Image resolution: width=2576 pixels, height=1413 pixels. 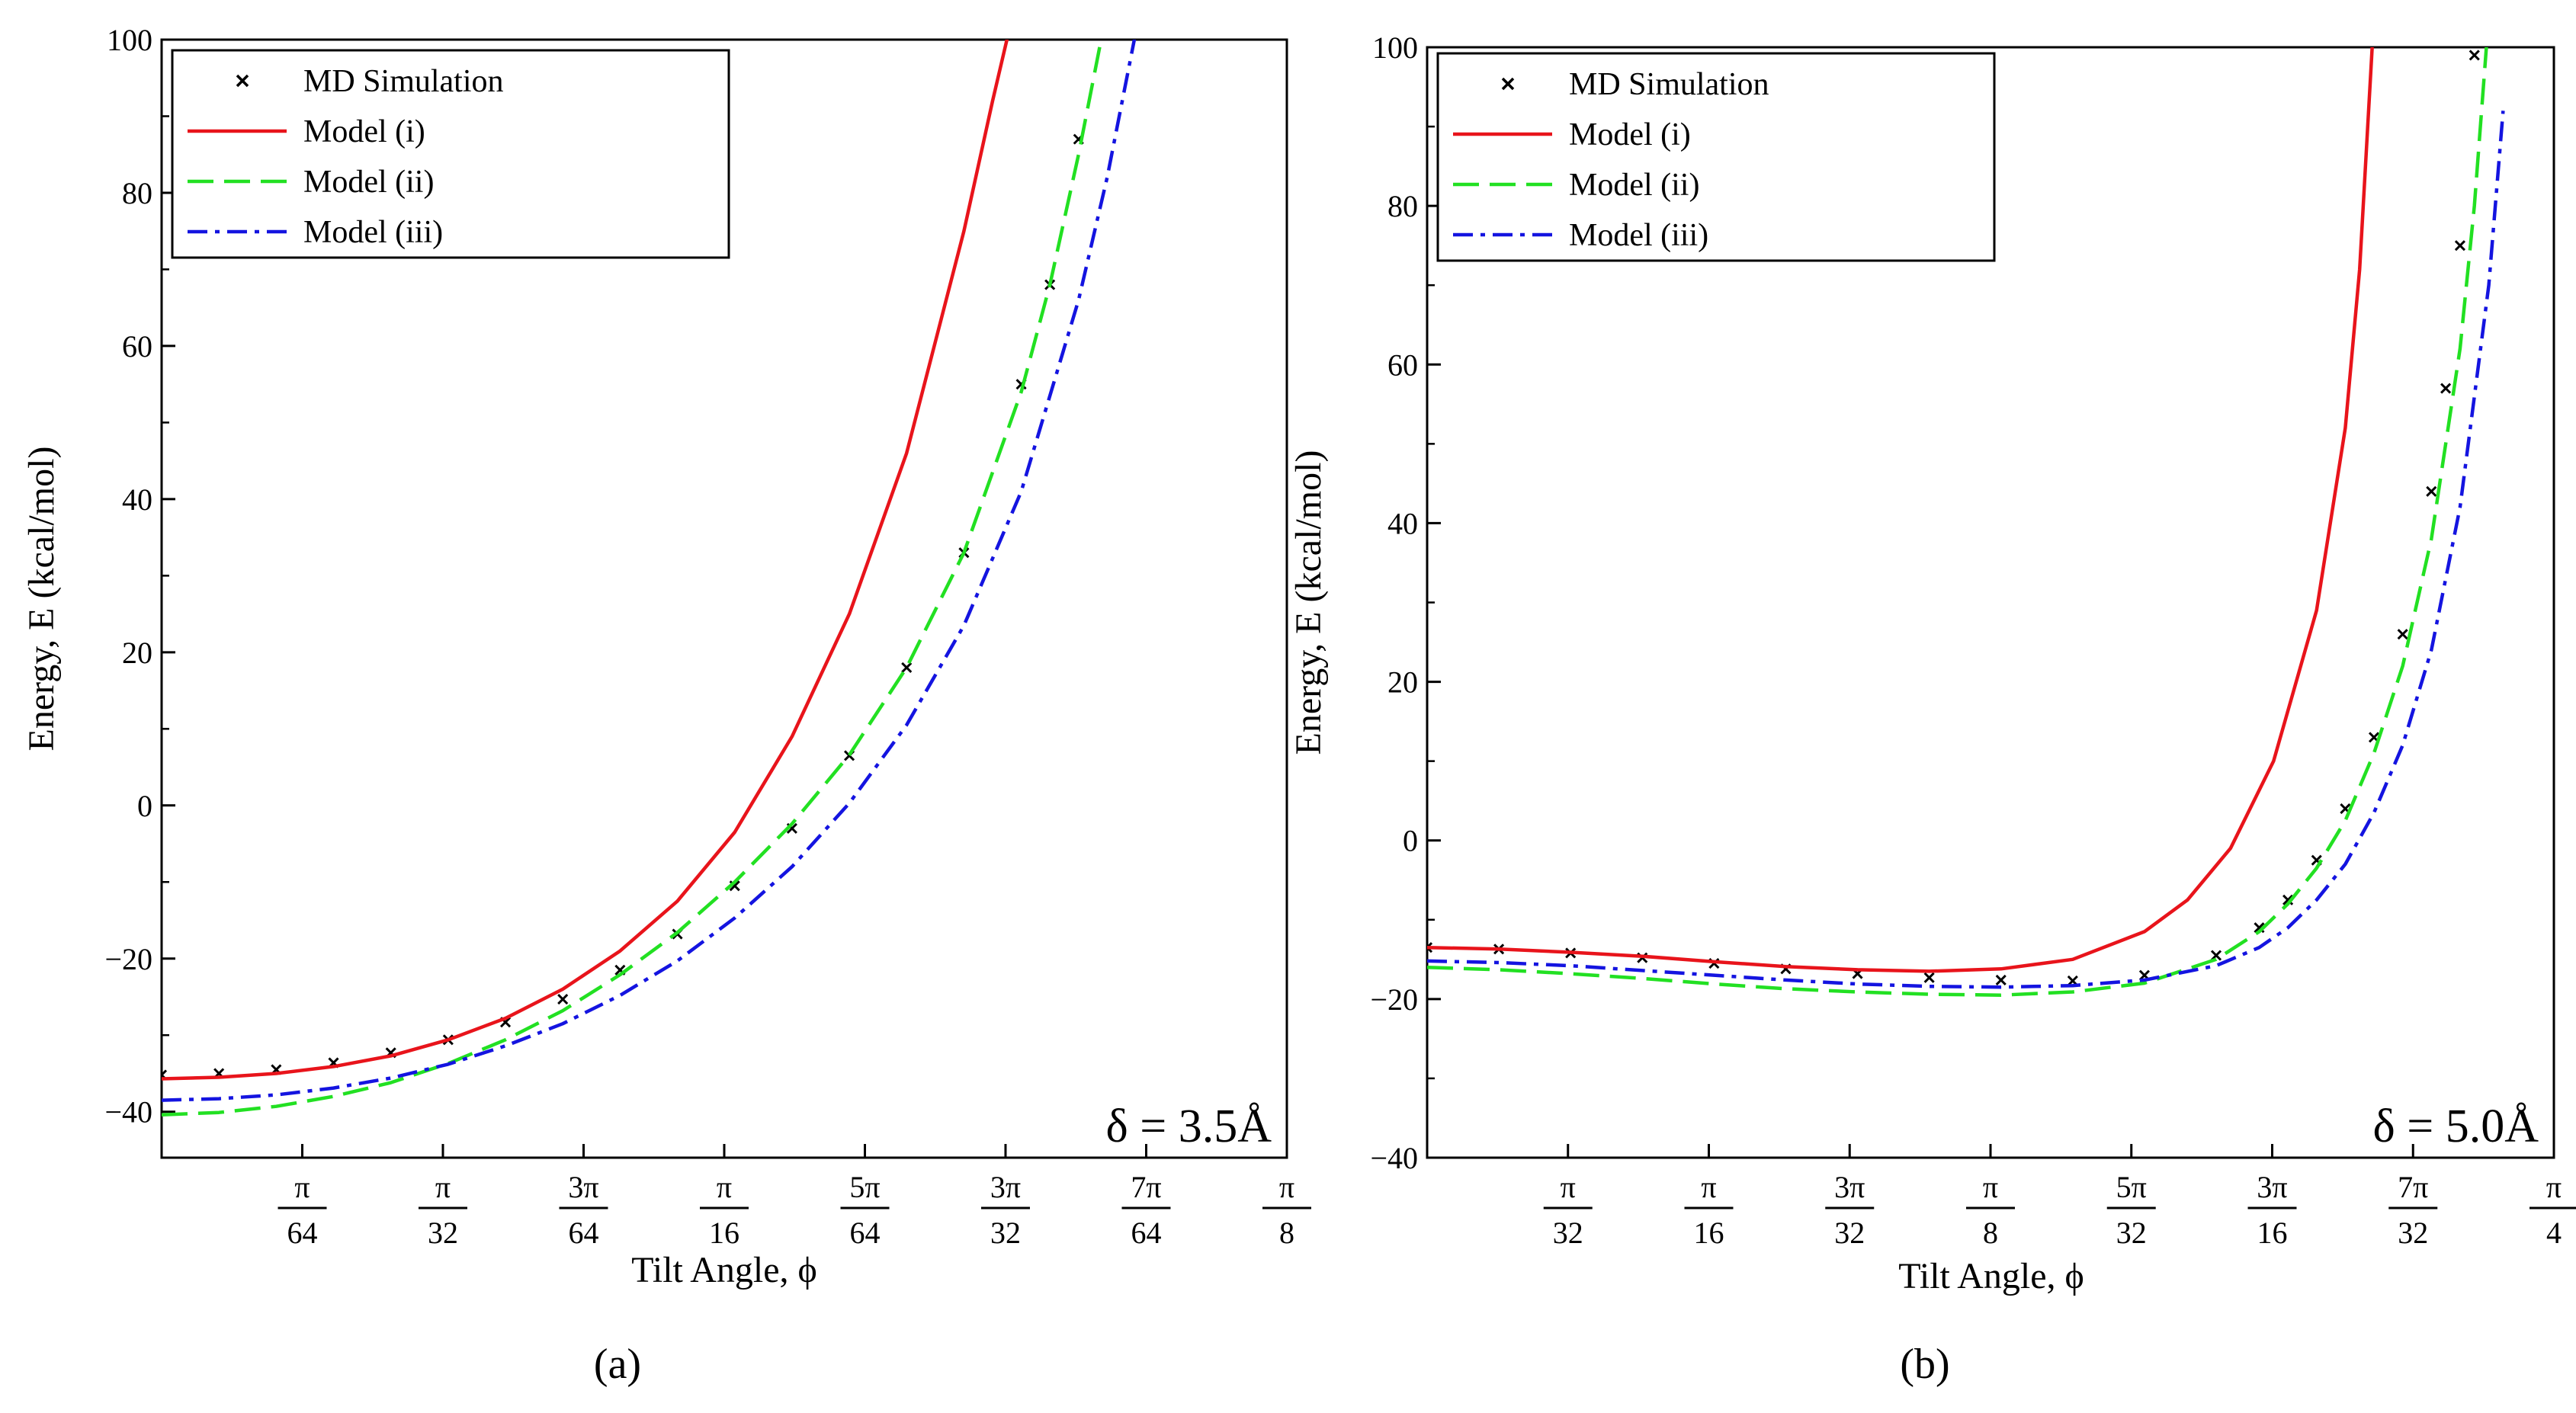 What do you see at coordinates (1924, 1364) in the screenshot?
I see `caption-b: (b)` at bounding box center [1924, 1364].